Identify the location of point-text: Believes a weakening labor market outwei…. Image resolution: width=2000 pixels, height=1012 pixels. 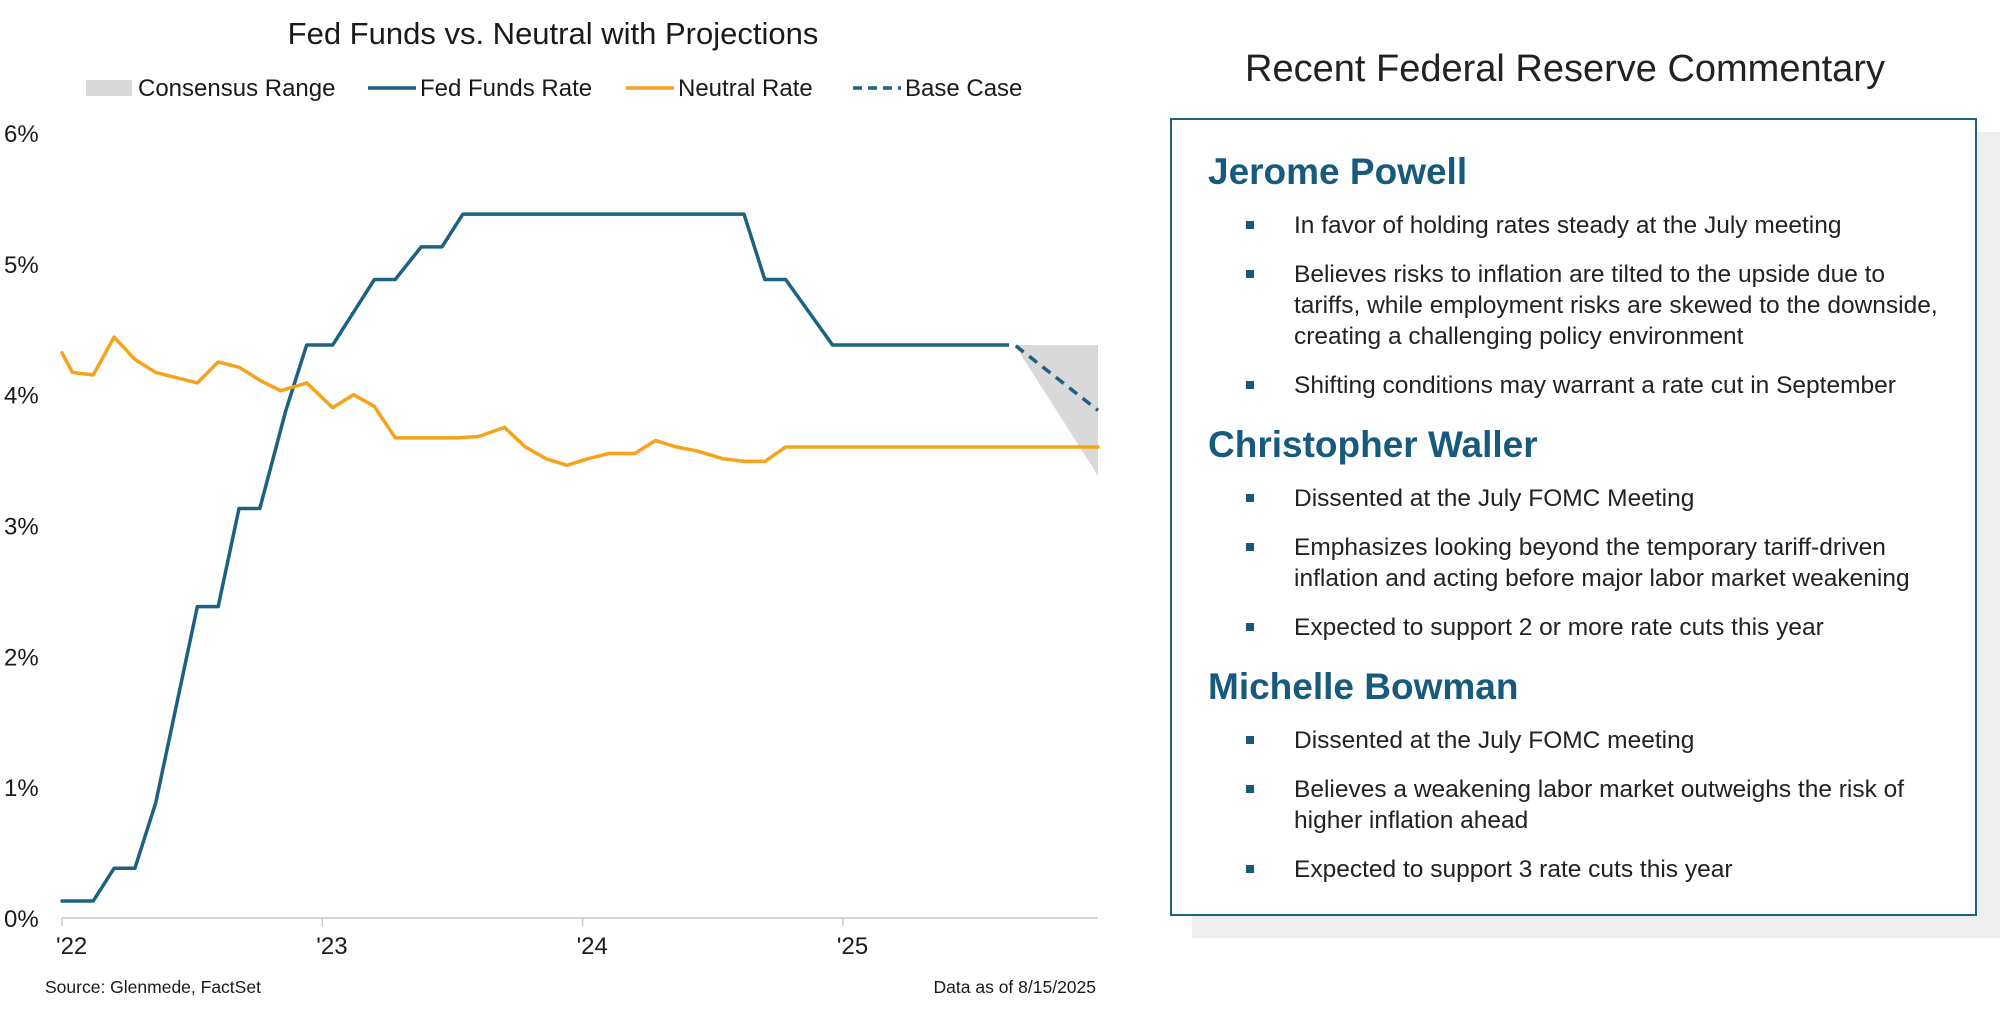
(1599, 805).